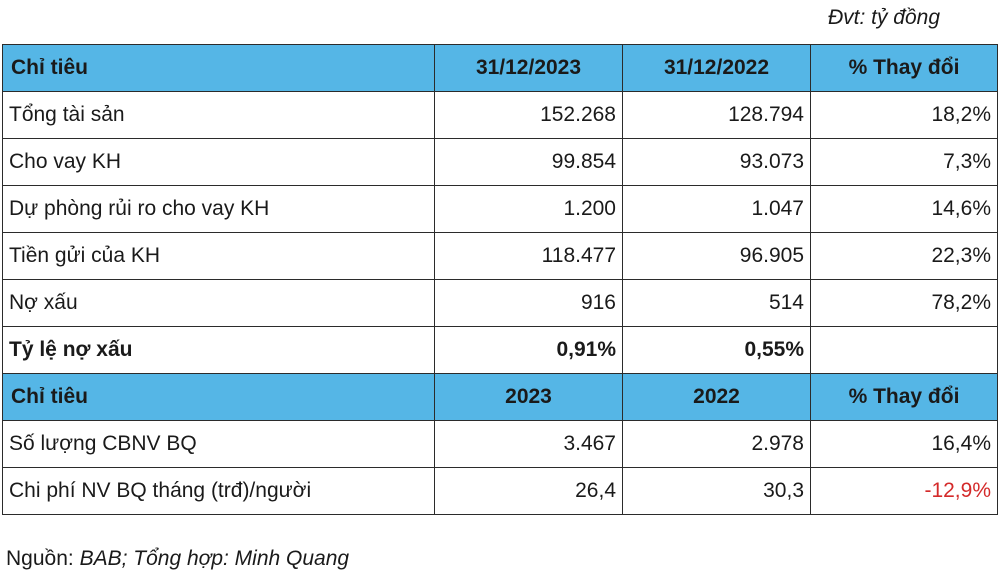  What do you see at coordinates (716, 162) in the screenshot?
I see `value-2022: 93.073` at bounding box center [716, 162].